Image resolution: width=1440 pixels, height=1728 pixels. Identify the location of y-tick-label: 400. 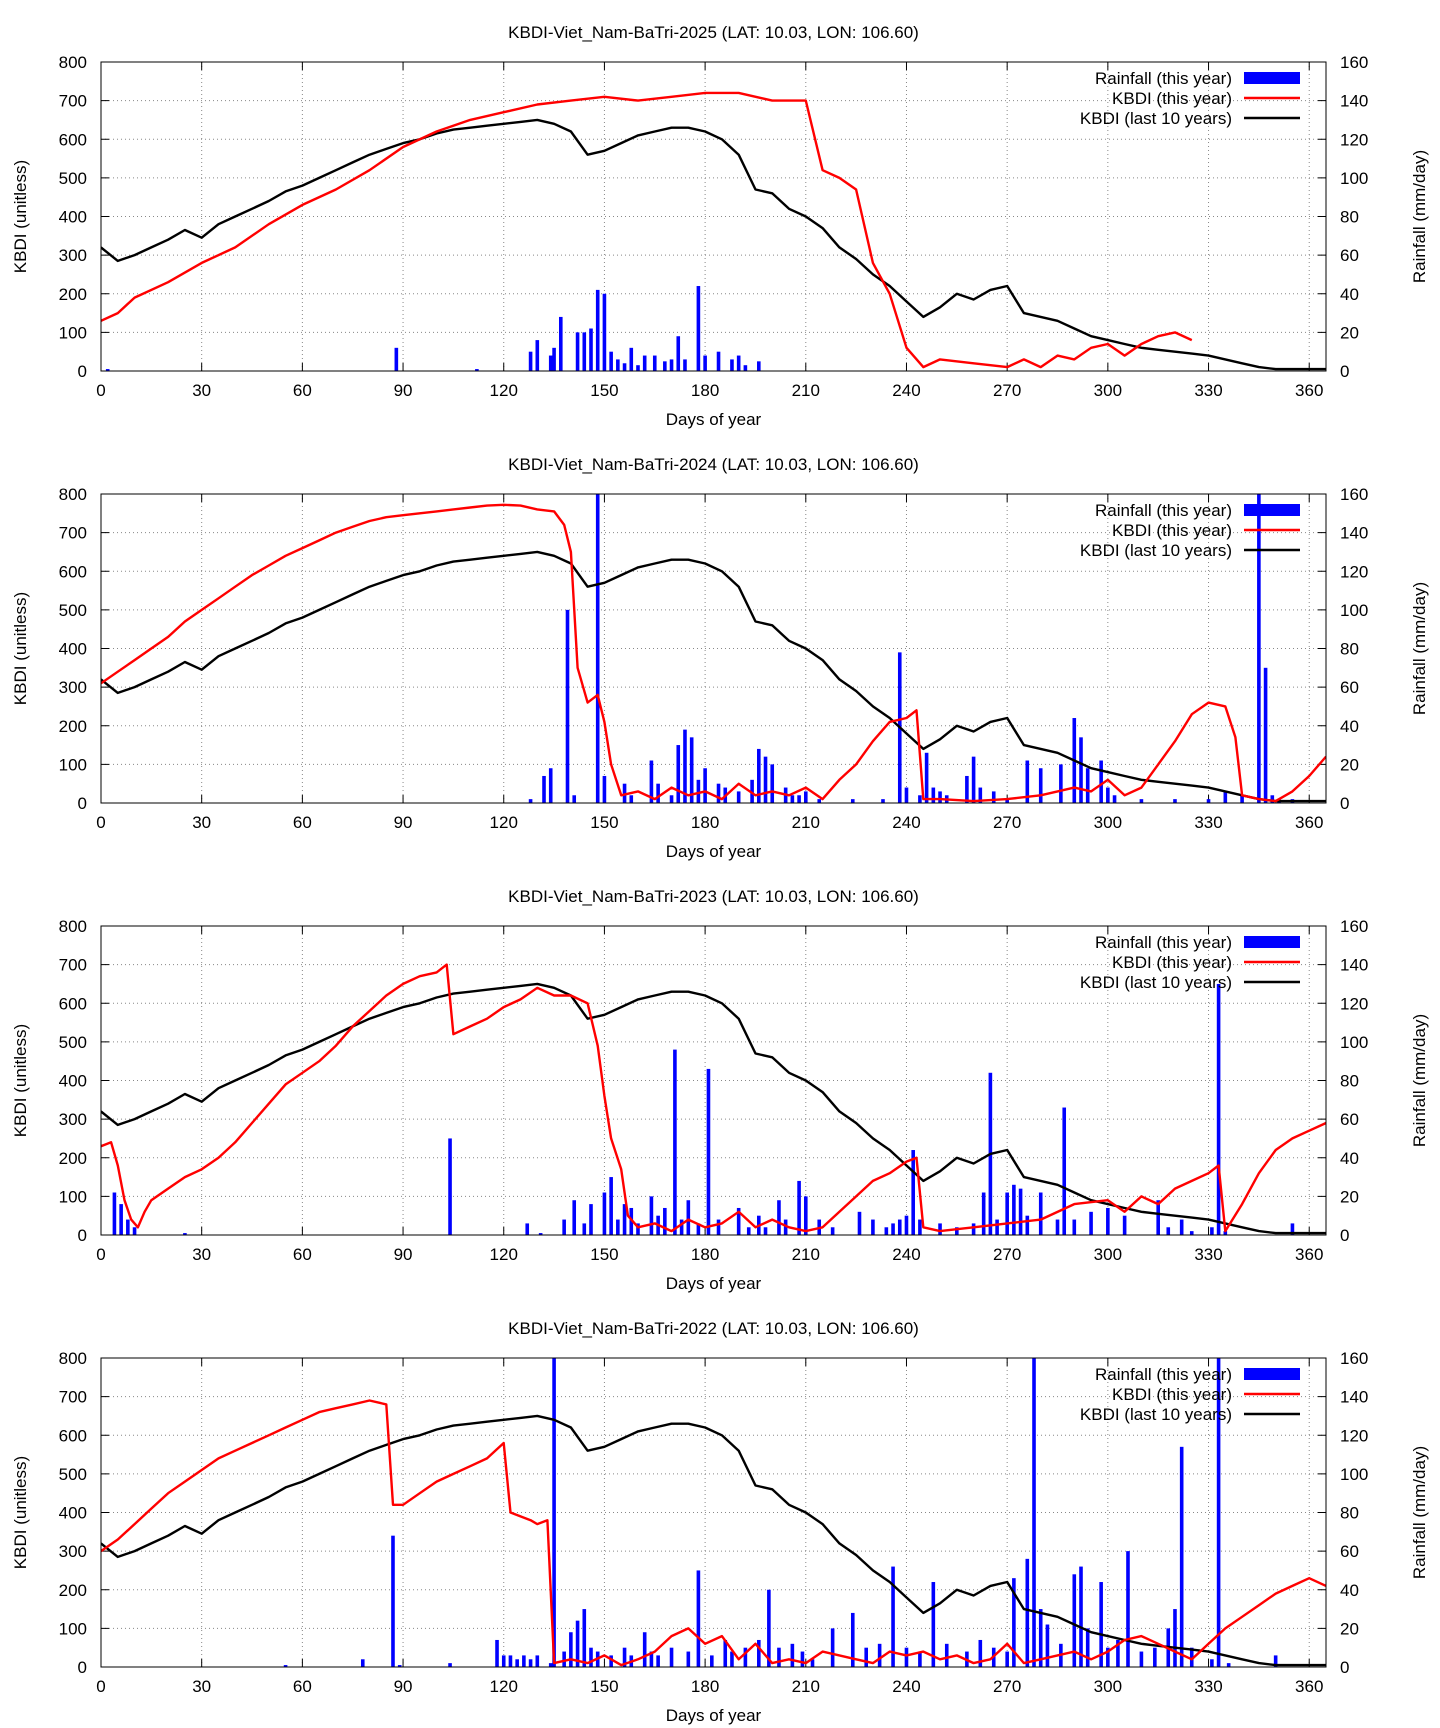
(73, 217).